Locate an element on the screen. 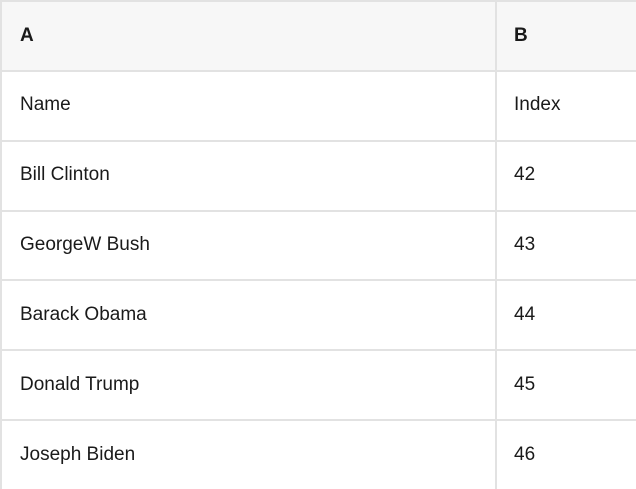 Image resolution: width=636 pixels, height=489 pixels. column-header-a: A is located at coordinates (249, 36).